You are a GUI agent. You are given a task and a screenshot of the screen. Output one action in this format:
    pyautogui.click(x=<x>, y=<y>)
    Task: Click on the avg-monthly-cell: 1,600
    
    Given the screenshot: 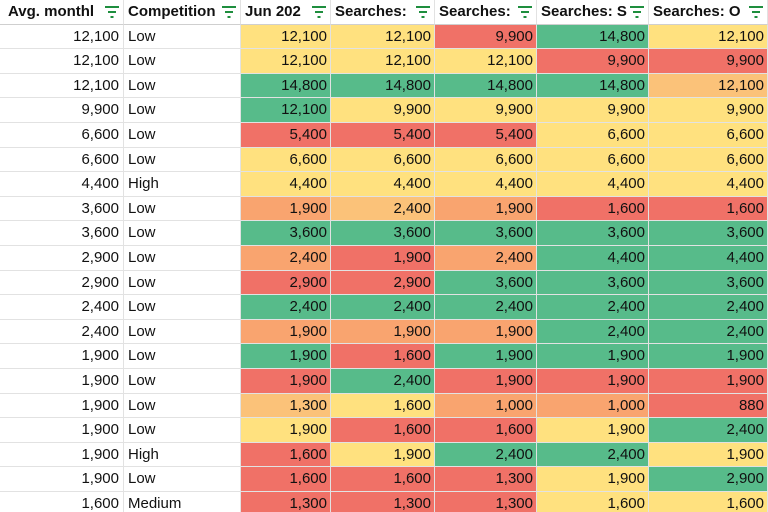 What is the action you would take?
    pyautogui.click(x=62, y=501)
    